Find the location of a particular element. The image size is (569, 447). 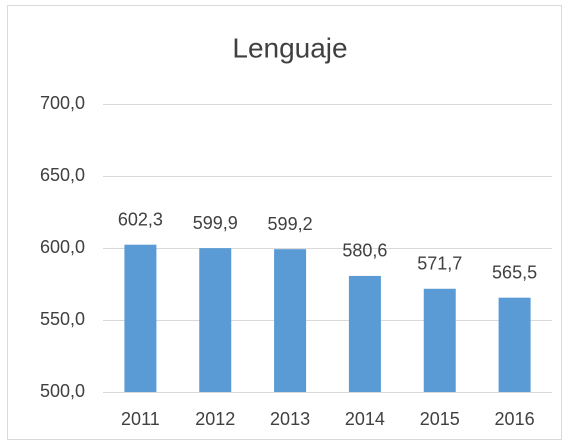

x-tick-label: 2012 is located at coordinates (215, 419).